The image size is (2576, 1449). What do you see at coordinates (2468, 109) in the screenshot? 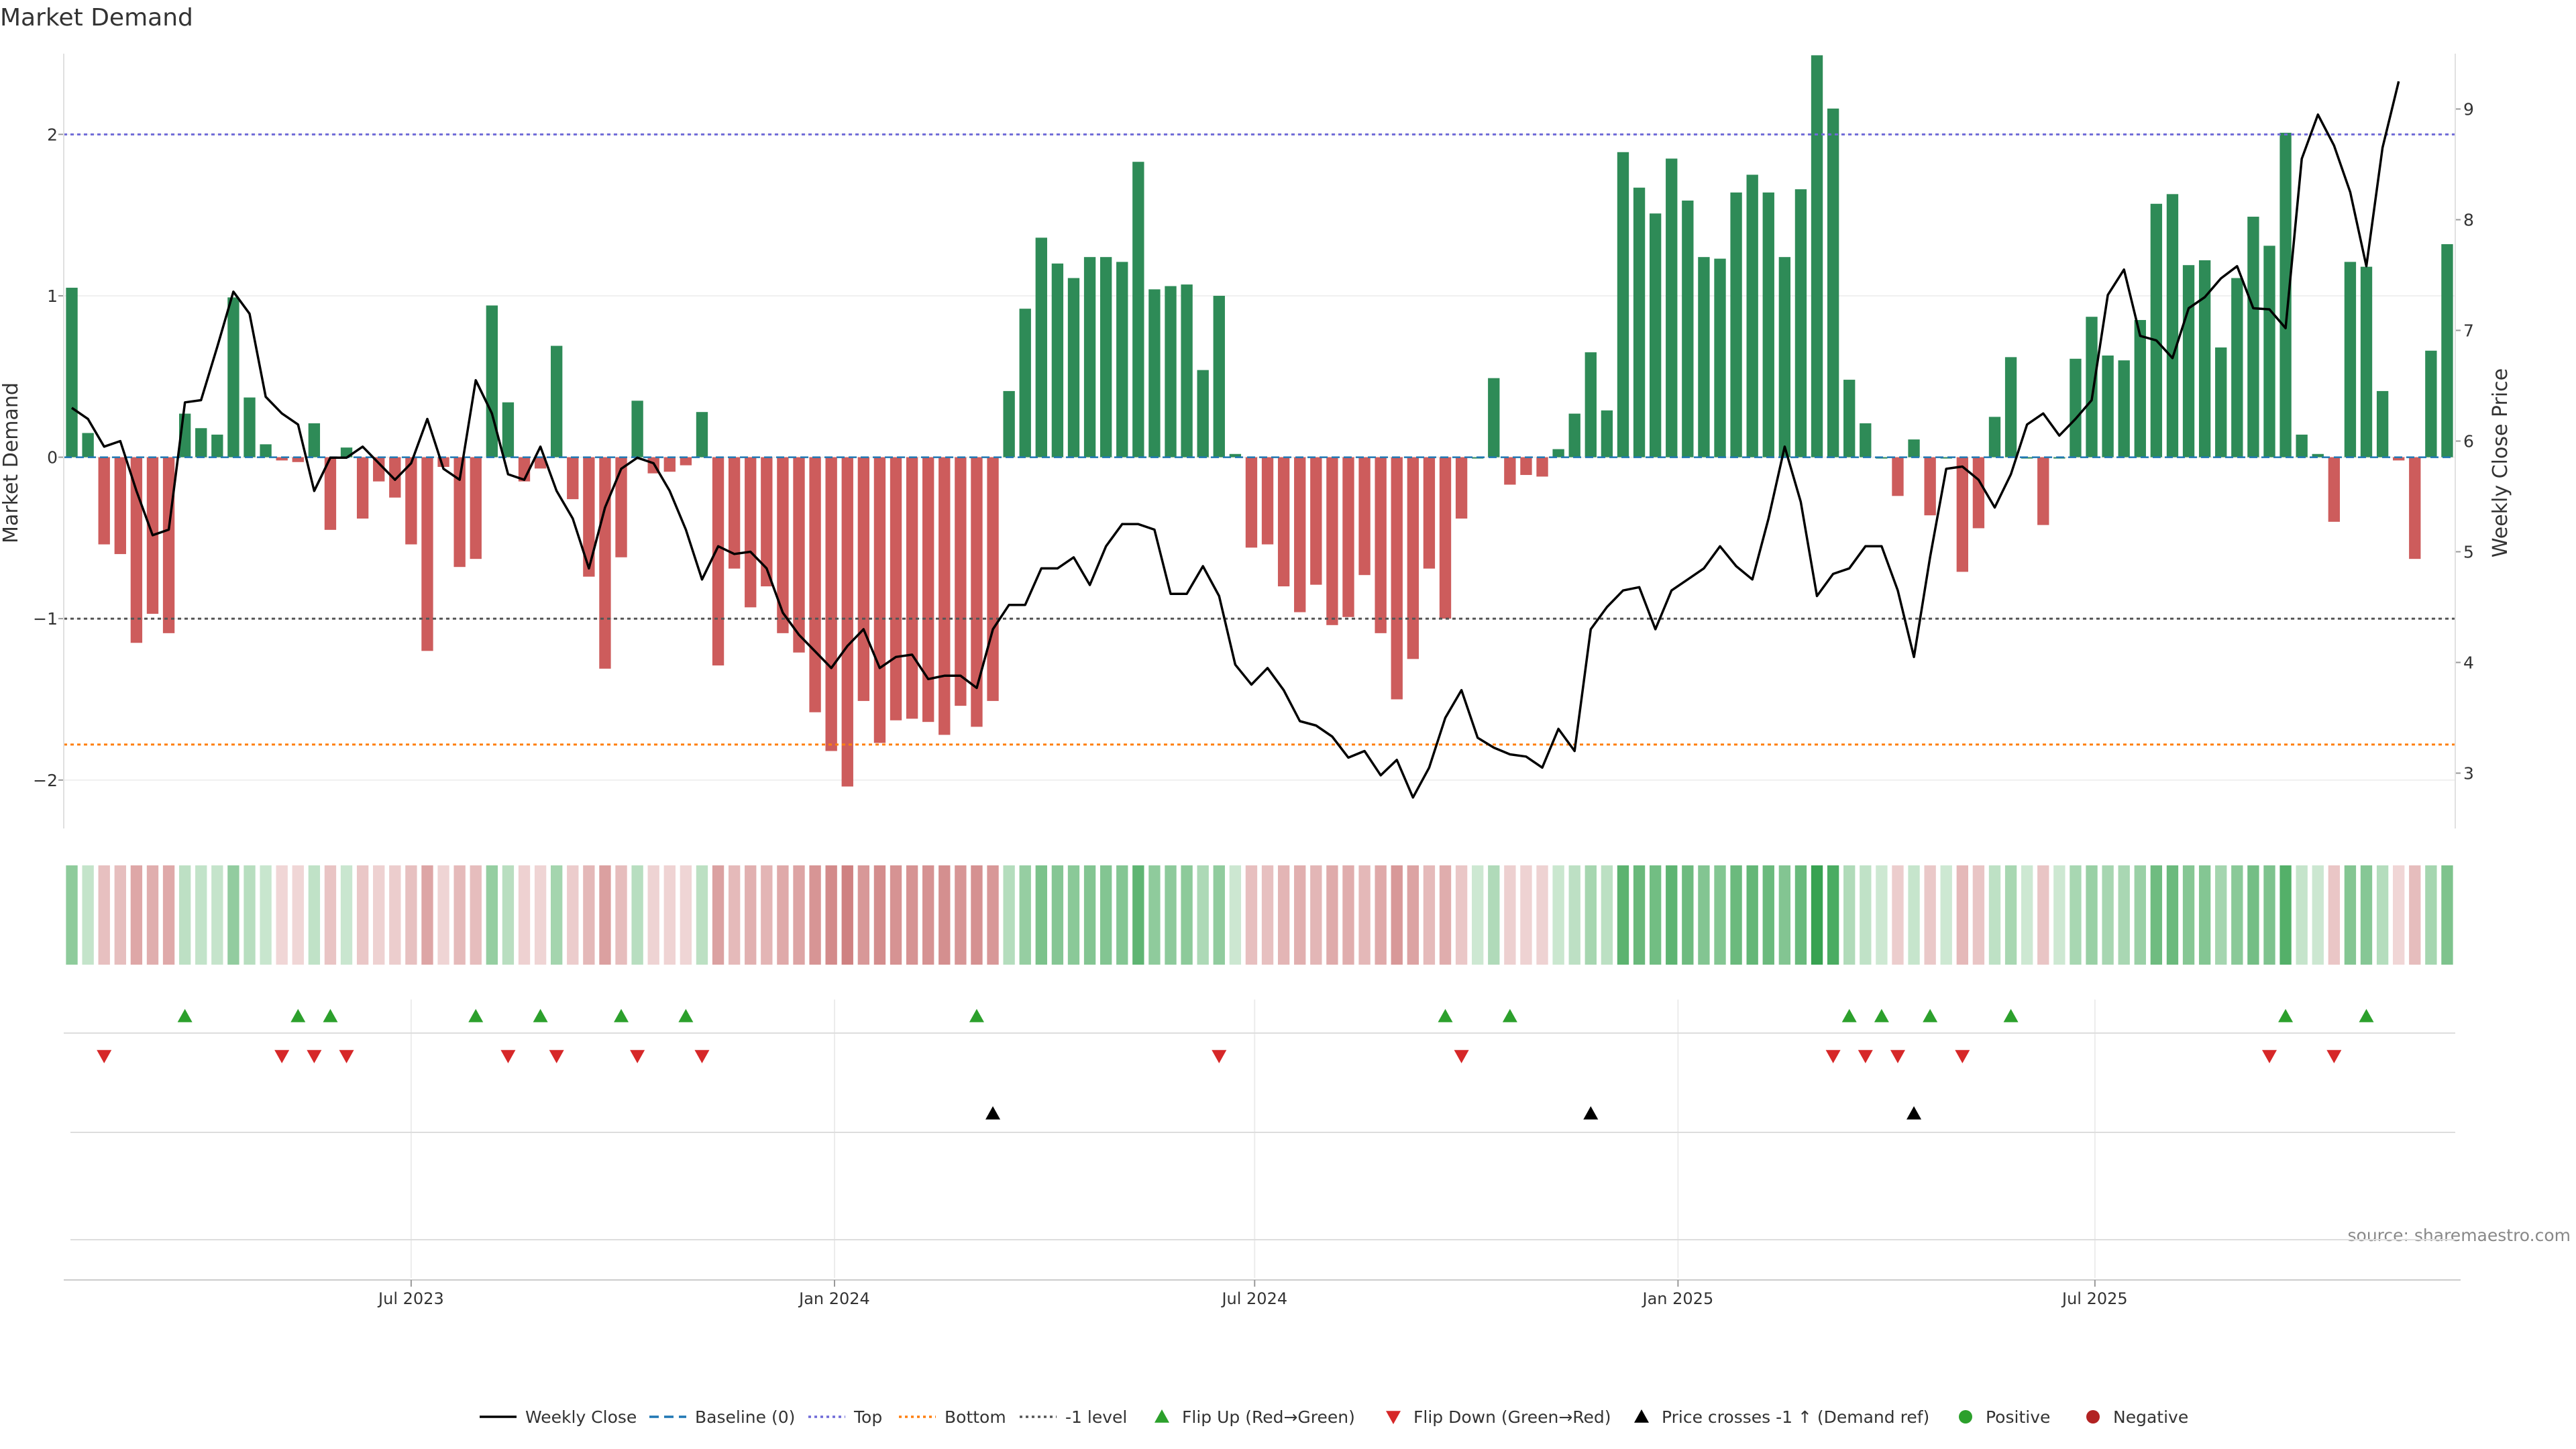
I see `y2-tick-label: 9` at bounding box center [2468, 109].